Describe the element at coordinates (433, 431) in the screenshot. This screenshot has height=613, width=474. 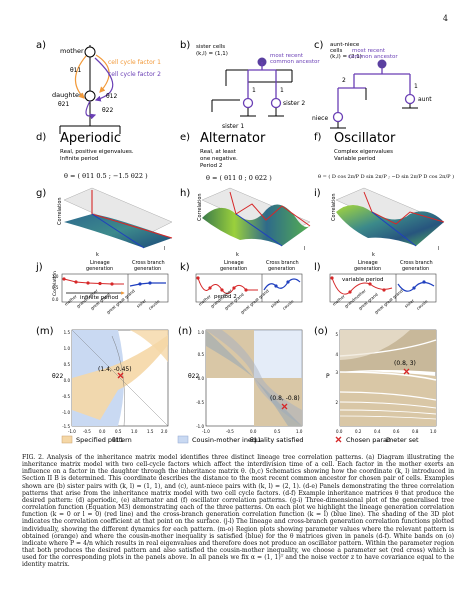
I see `o-xtick-5: 1.0` at that location.